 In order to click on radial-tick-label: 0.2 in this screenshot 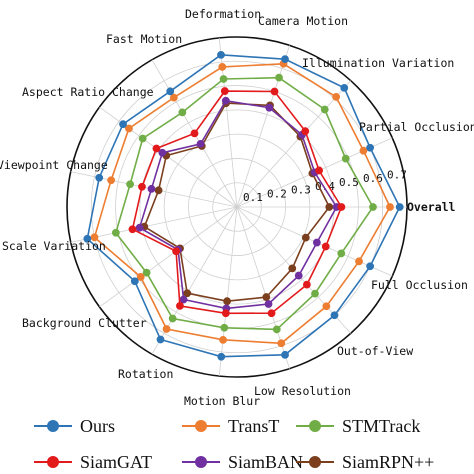, I will do `click(277, 193)`.